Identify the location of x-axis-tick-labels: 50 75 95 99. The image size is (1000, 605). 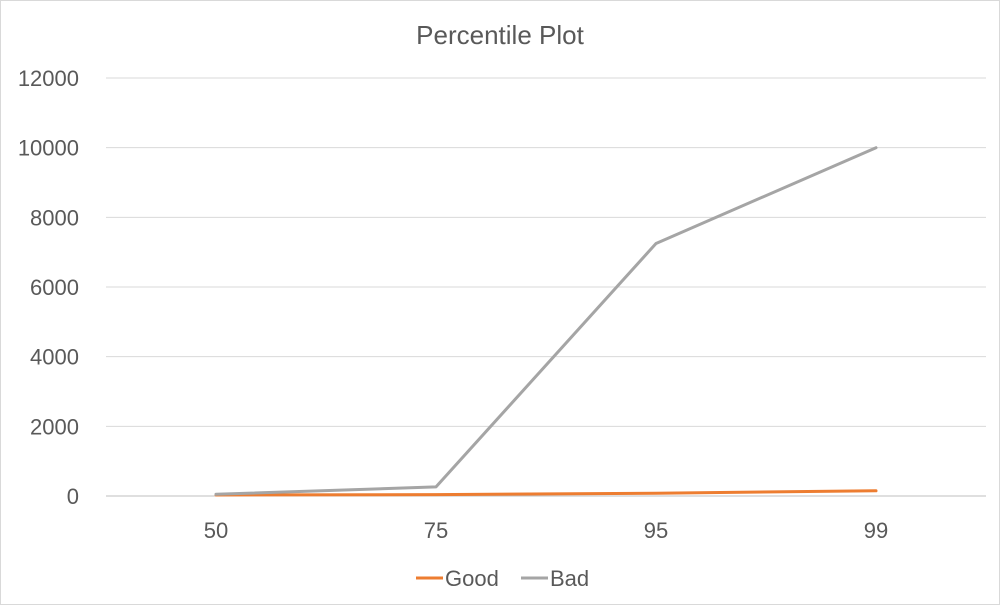
(546, 530).